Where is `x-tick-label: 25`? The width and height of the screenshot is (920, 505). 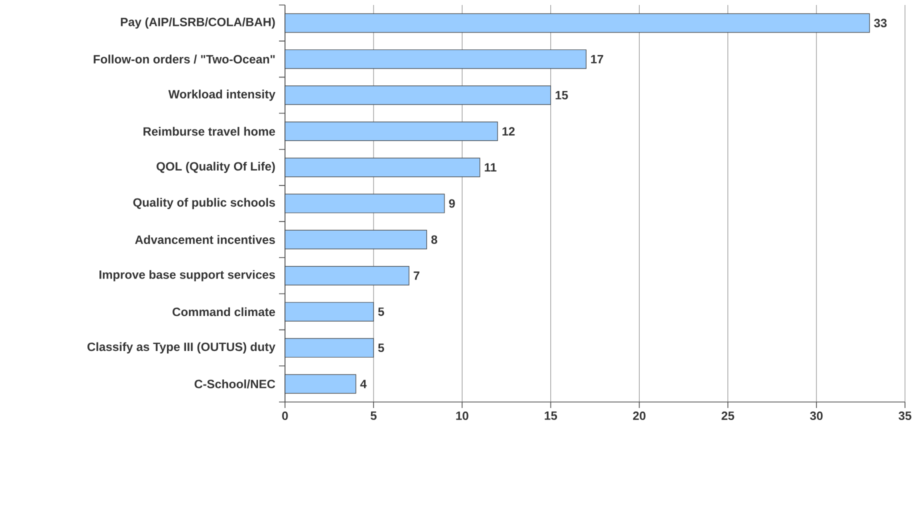
x-tick-label: 25 is located at coordinates (728, 416).